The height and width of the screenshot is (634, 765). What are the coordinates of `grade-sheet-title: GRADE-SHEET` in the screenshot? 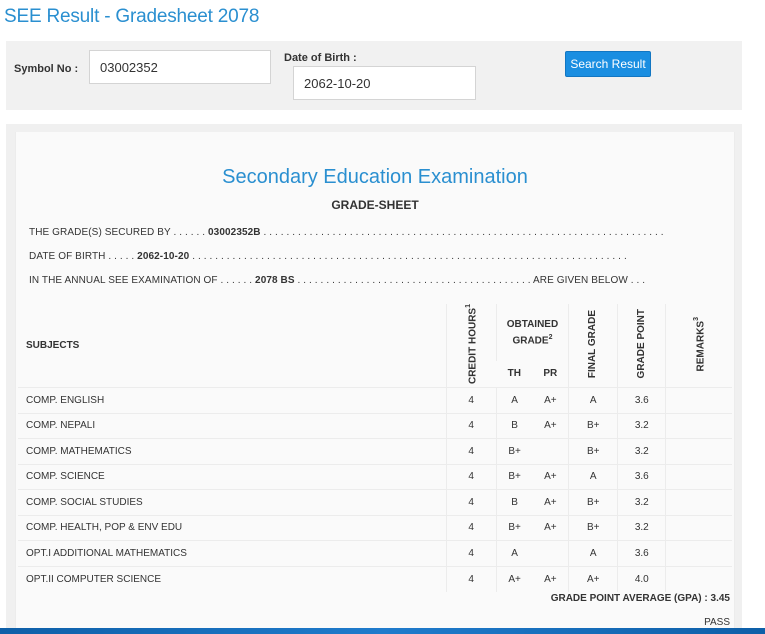 It's located at (375, 205).